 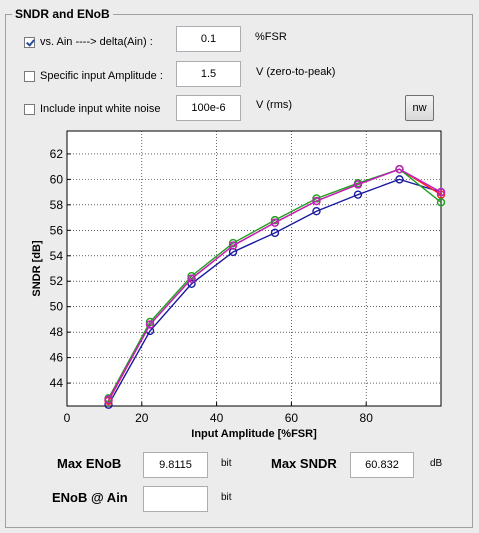 I want to click on max-enob-value: 9.8115, so click(x=175, y=465).